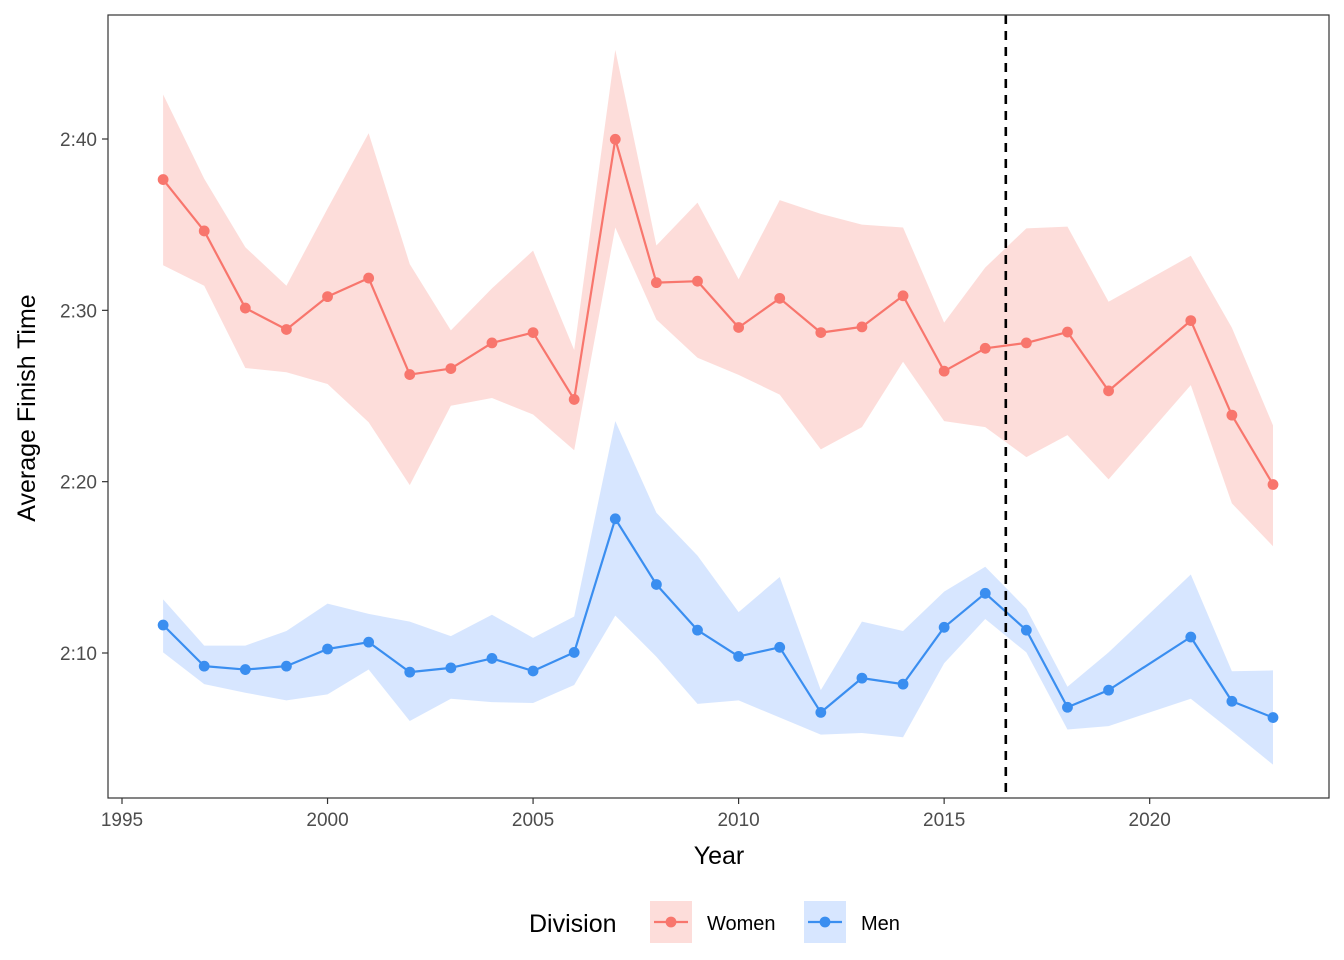  What do you see at coordinates (78, 140) in the screenshot?
I see `y-tick-label: 2:40` at bounding box center [78, 140].